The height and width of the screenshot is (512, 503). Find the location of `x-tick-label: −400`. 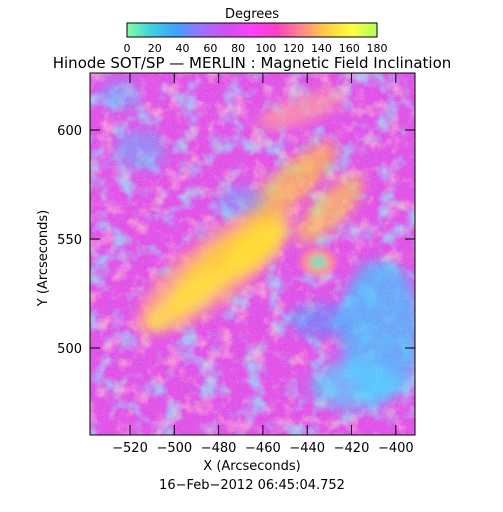

x-tick-label: −400 is located at coordinates (396, 448).